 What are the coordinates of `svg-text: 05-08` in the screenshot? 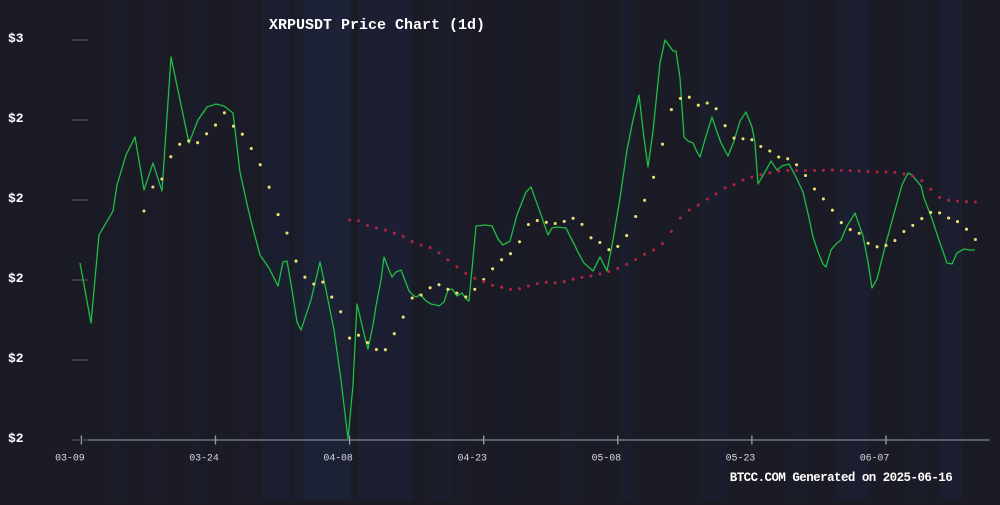 It's located at (607, 459).